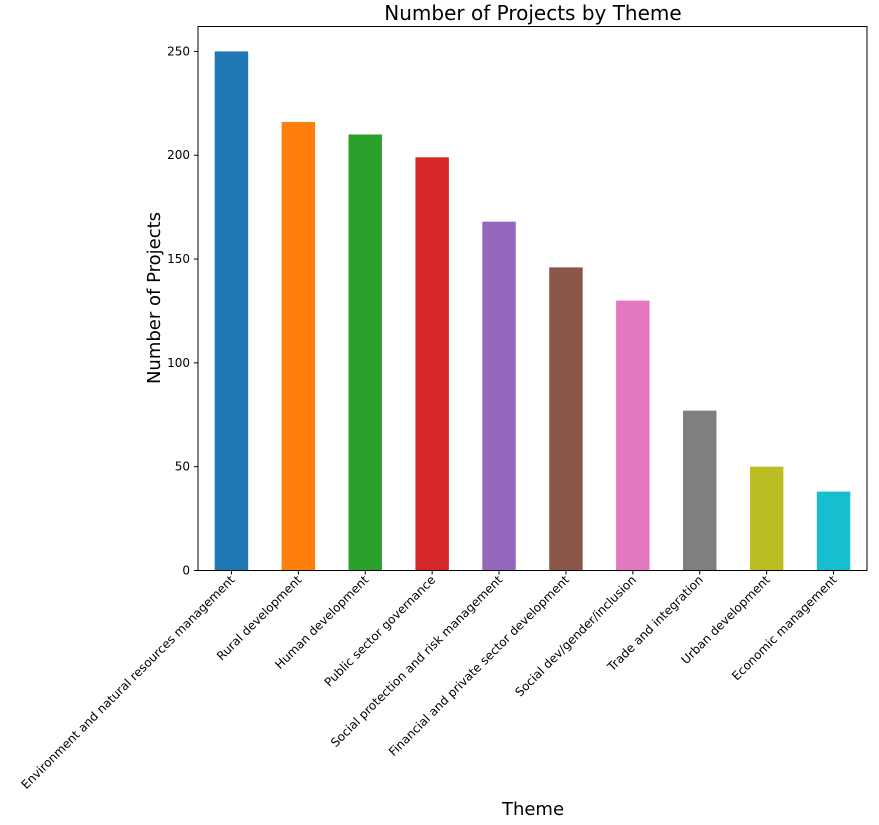  What do you see at coordinates (154, 298) in the screenshot?
I see `y-axis-label: Number of Projects` at bounding box center [154, 298].